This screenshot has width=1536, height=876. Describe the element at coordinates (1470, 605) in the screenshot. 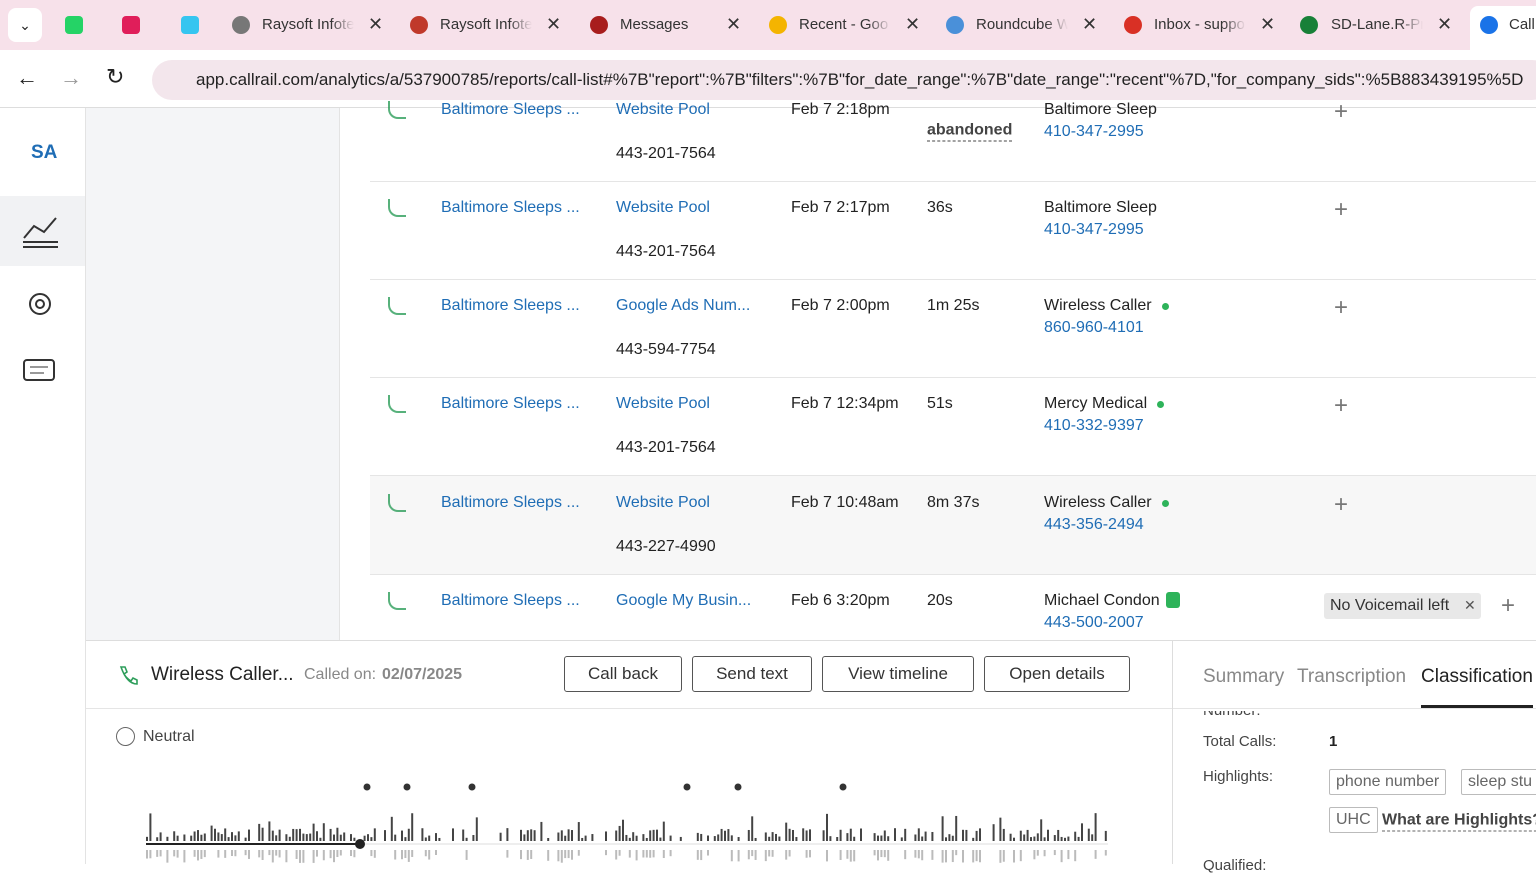

I see `tag-remove: ✕` at that location.